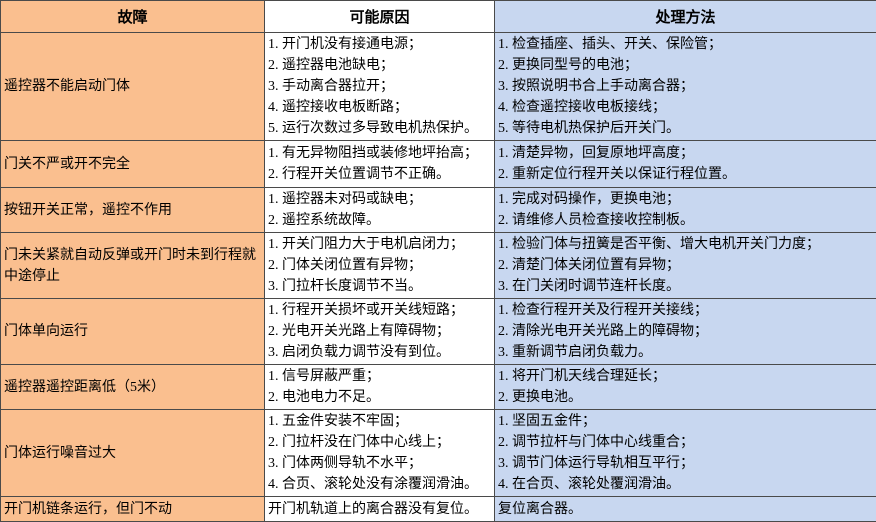  I want to click on fault-cell: 按钮开关正常，遥控不作用, so click(133, 210).